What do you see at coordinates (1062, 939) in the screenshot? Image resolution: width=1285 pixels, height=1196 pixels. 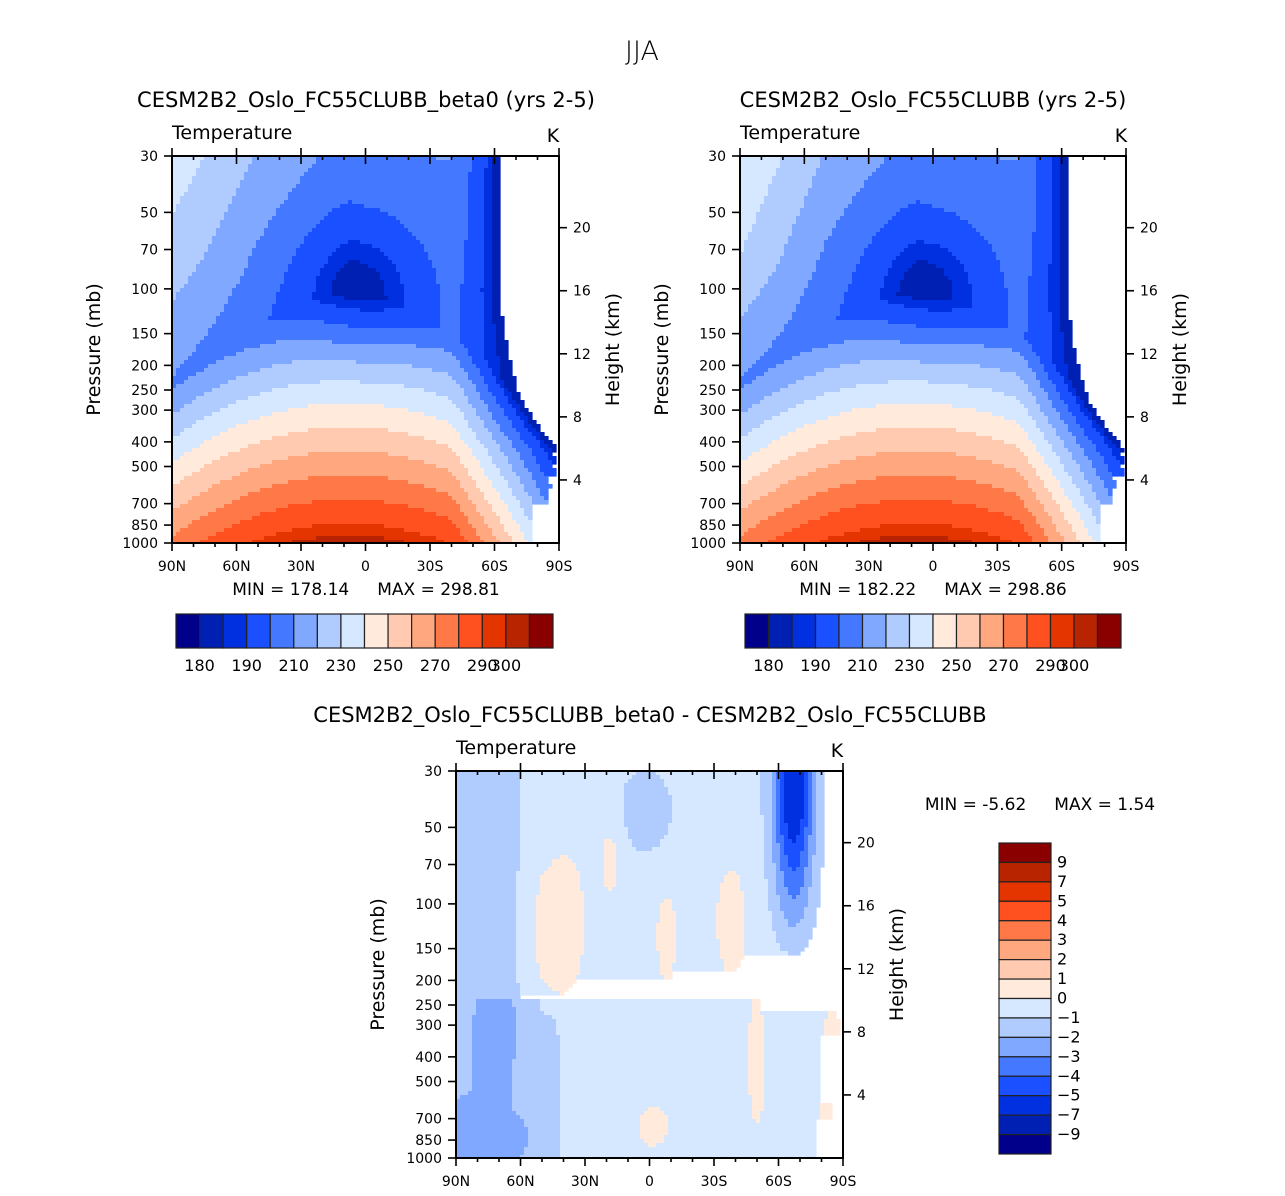 I see `colorbar-tick-label: 3` at bounding box center [1062, 939].